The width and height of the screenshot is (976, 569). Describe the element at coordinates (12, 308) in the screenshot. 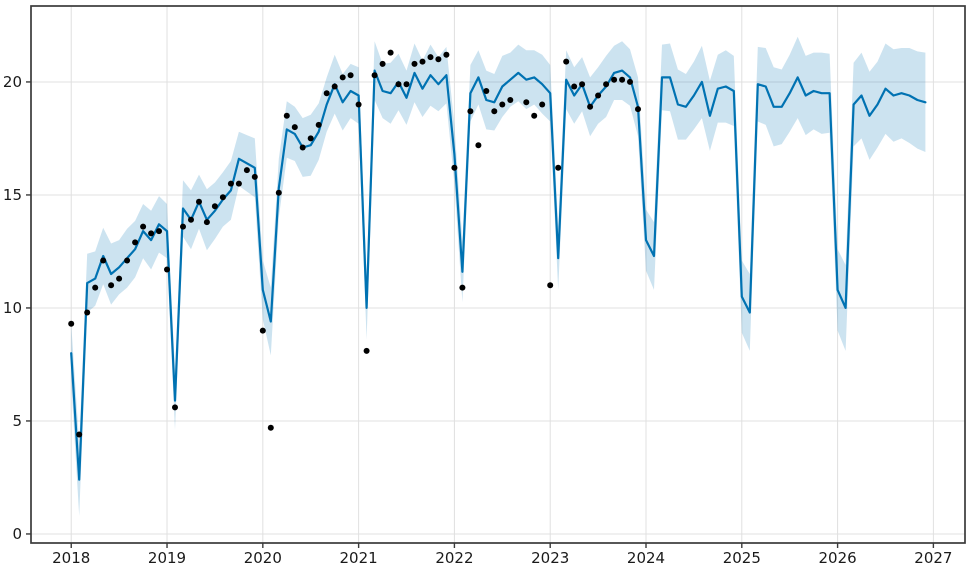

I see `y-axis-tick-label-10: 10` at that location.